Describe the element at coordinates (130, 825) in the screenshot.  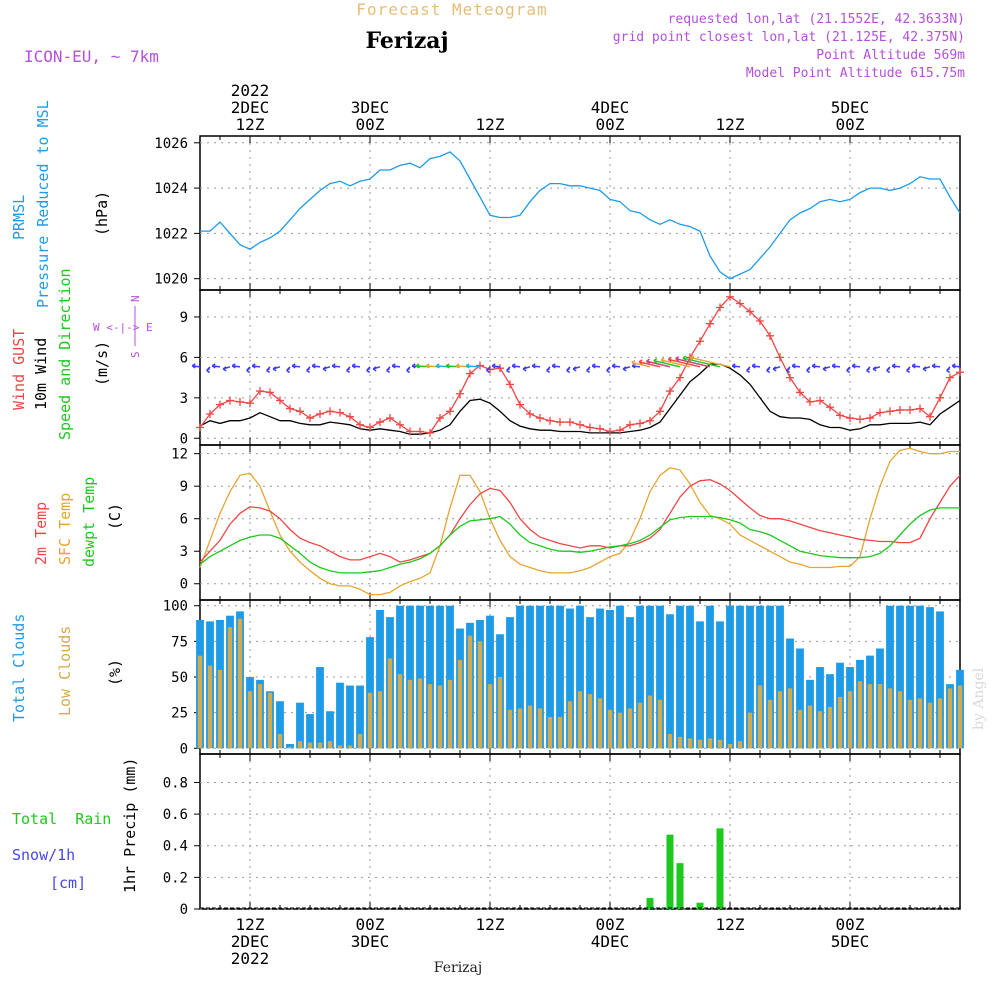
I see `precip-ylabel: 1hr Precip (mm)` at that location.